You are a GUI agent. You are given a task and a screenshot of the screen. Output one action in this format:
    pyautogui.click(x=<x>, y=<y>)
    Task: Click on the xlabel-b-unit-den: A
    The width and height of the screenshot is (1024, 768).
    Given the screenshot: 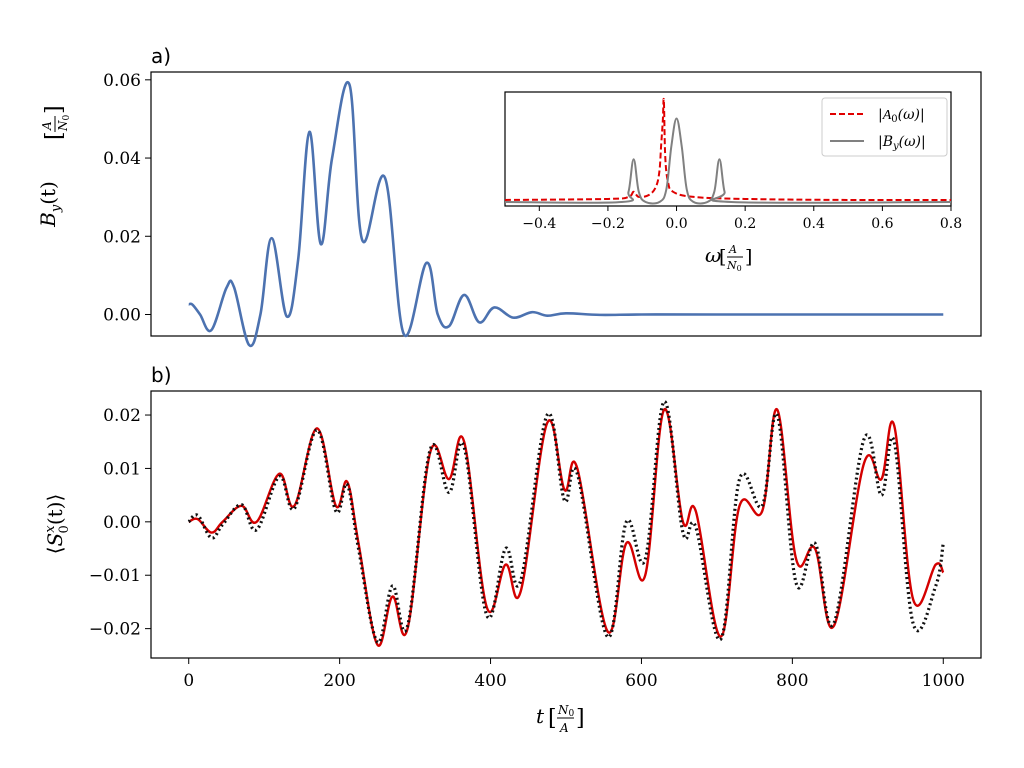 What is the action you would take?
    pyautogui.click(x=564, y=728)
    